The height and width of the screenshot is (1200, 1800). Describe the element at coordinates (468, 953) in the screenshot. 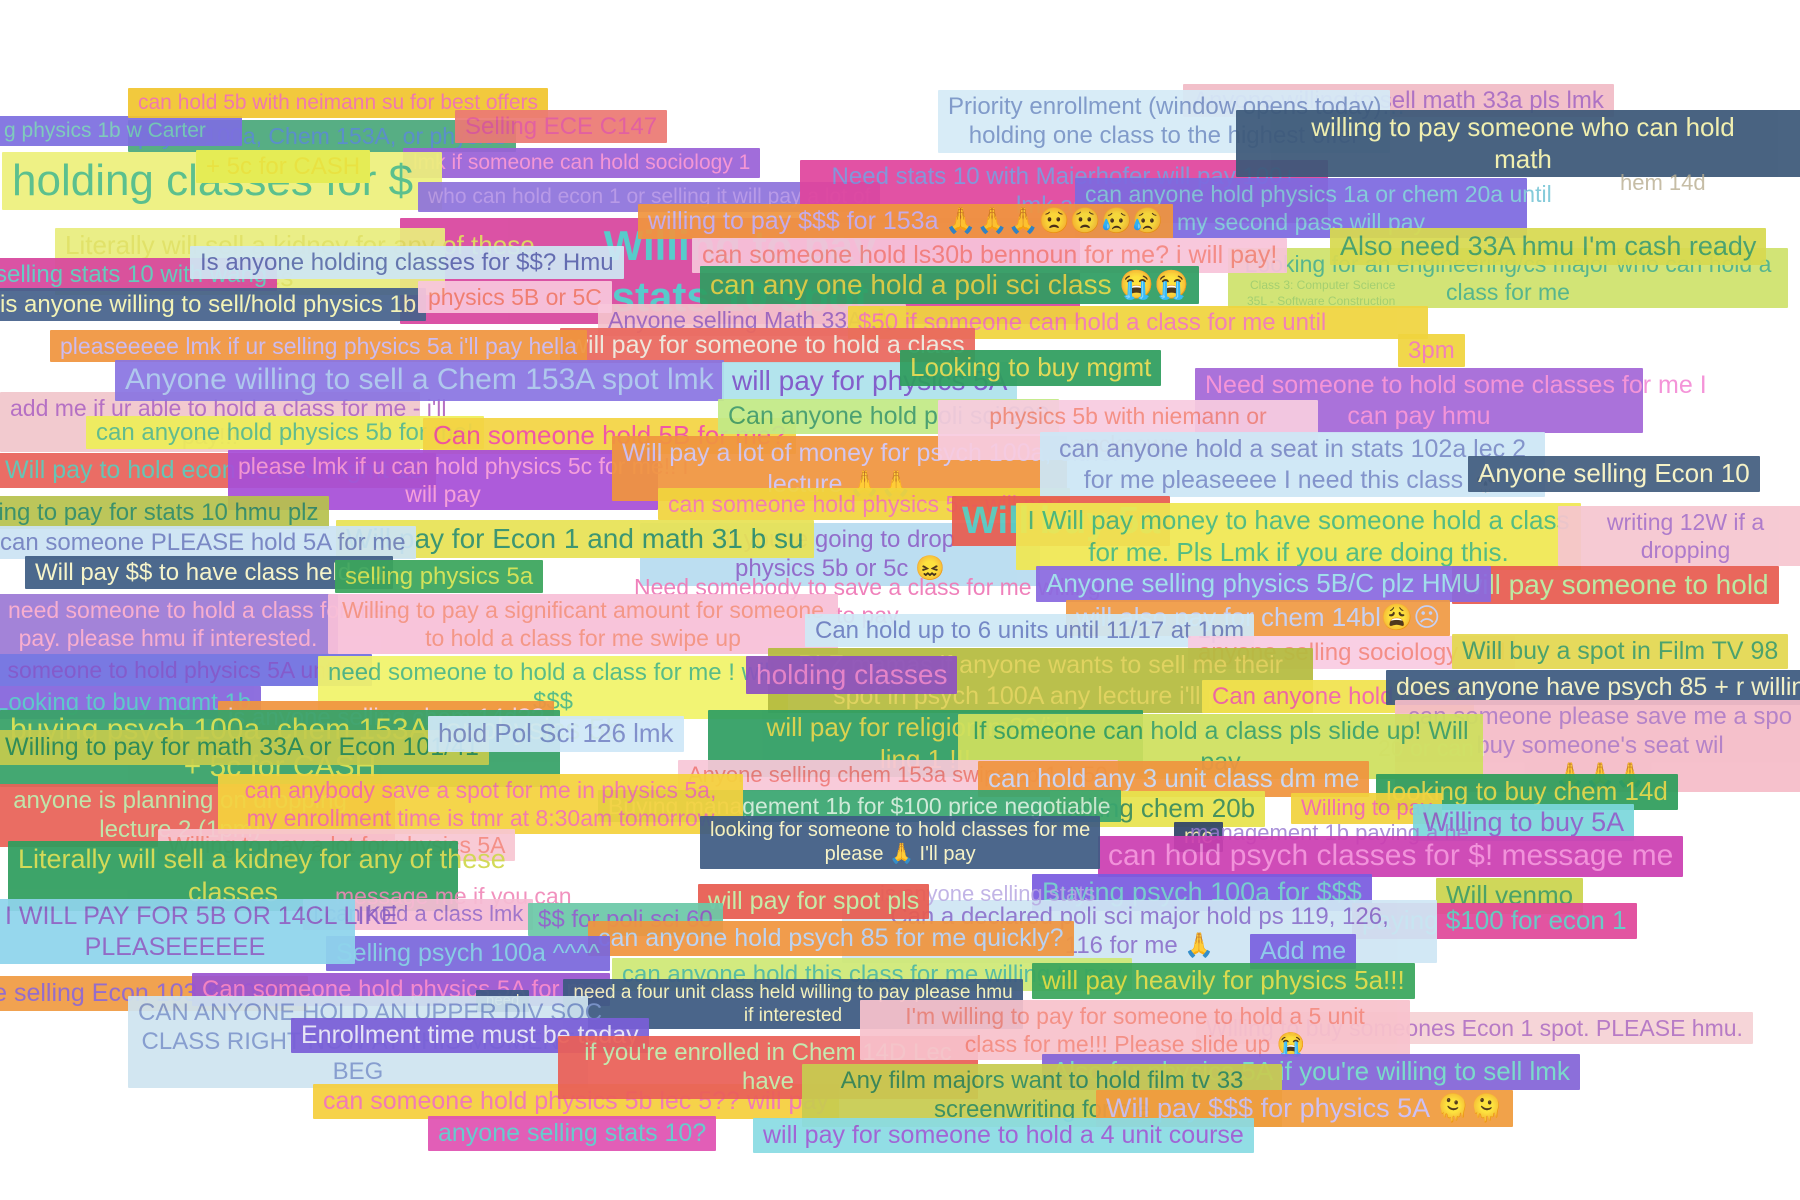

I see `post-chip: Selling psych 100a ^^^^` at that location.